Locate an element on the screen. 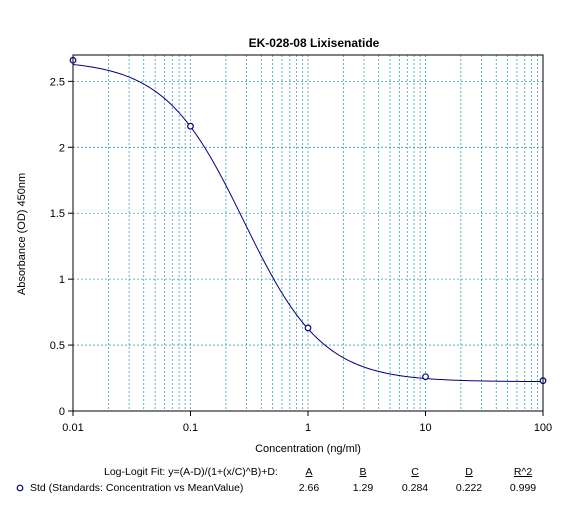 The width and height of the screenshot is (568, 508). x-tick-label: 100 is located at coordinates (543, 428).